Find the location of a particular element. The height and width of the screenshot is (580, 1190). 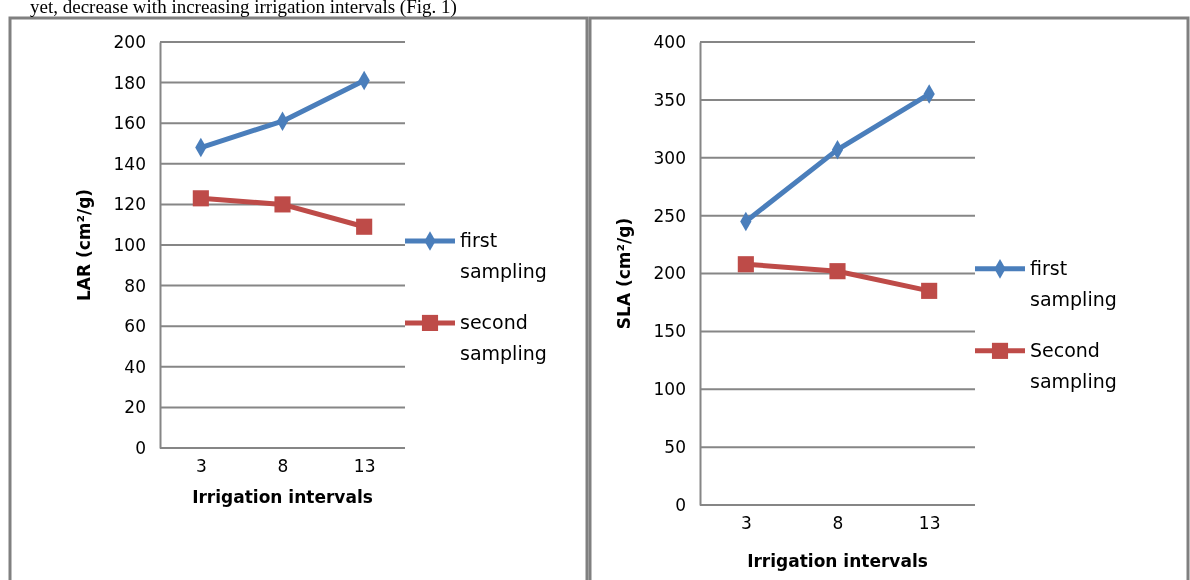

text: yet, decrease with increasing irrigation intervals (Fig. 1) is located at coordinates (243, 9).